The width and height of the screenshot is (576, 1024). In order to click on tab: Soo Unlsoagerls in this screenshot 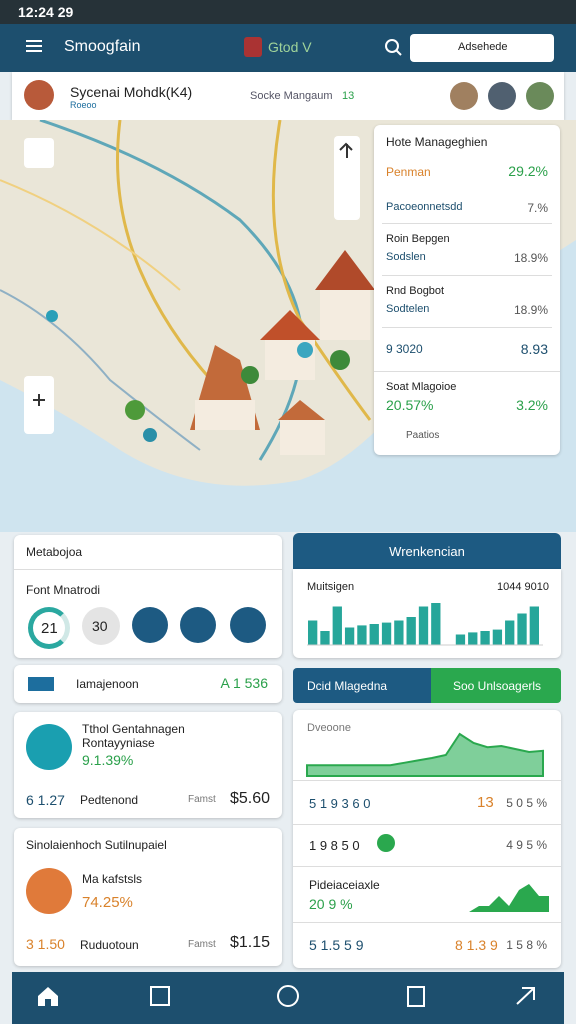, I will do `click(496, 685)`.